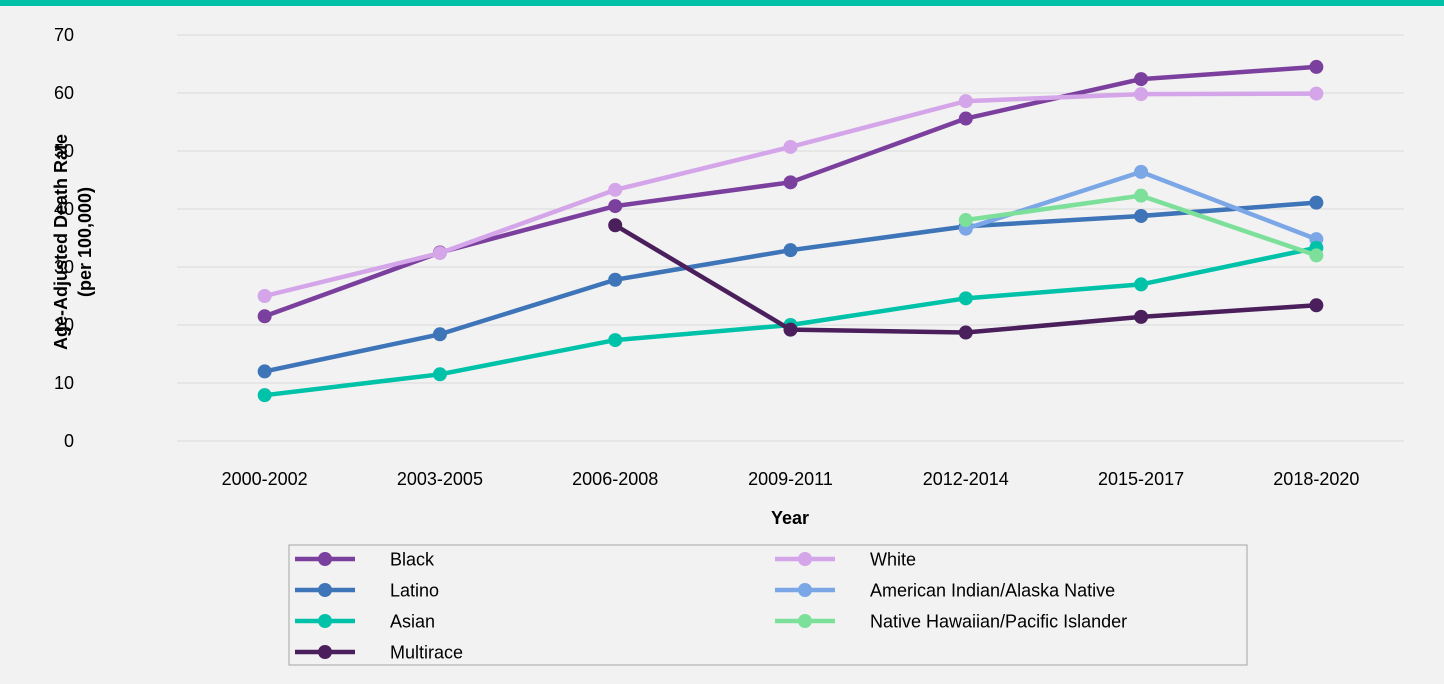 Image resolution: width=1444 pixels, height=684 pixels. Describe the element at coordinates (64, 383) in the screenshot. I see `y-tick-label: 10` at that location.